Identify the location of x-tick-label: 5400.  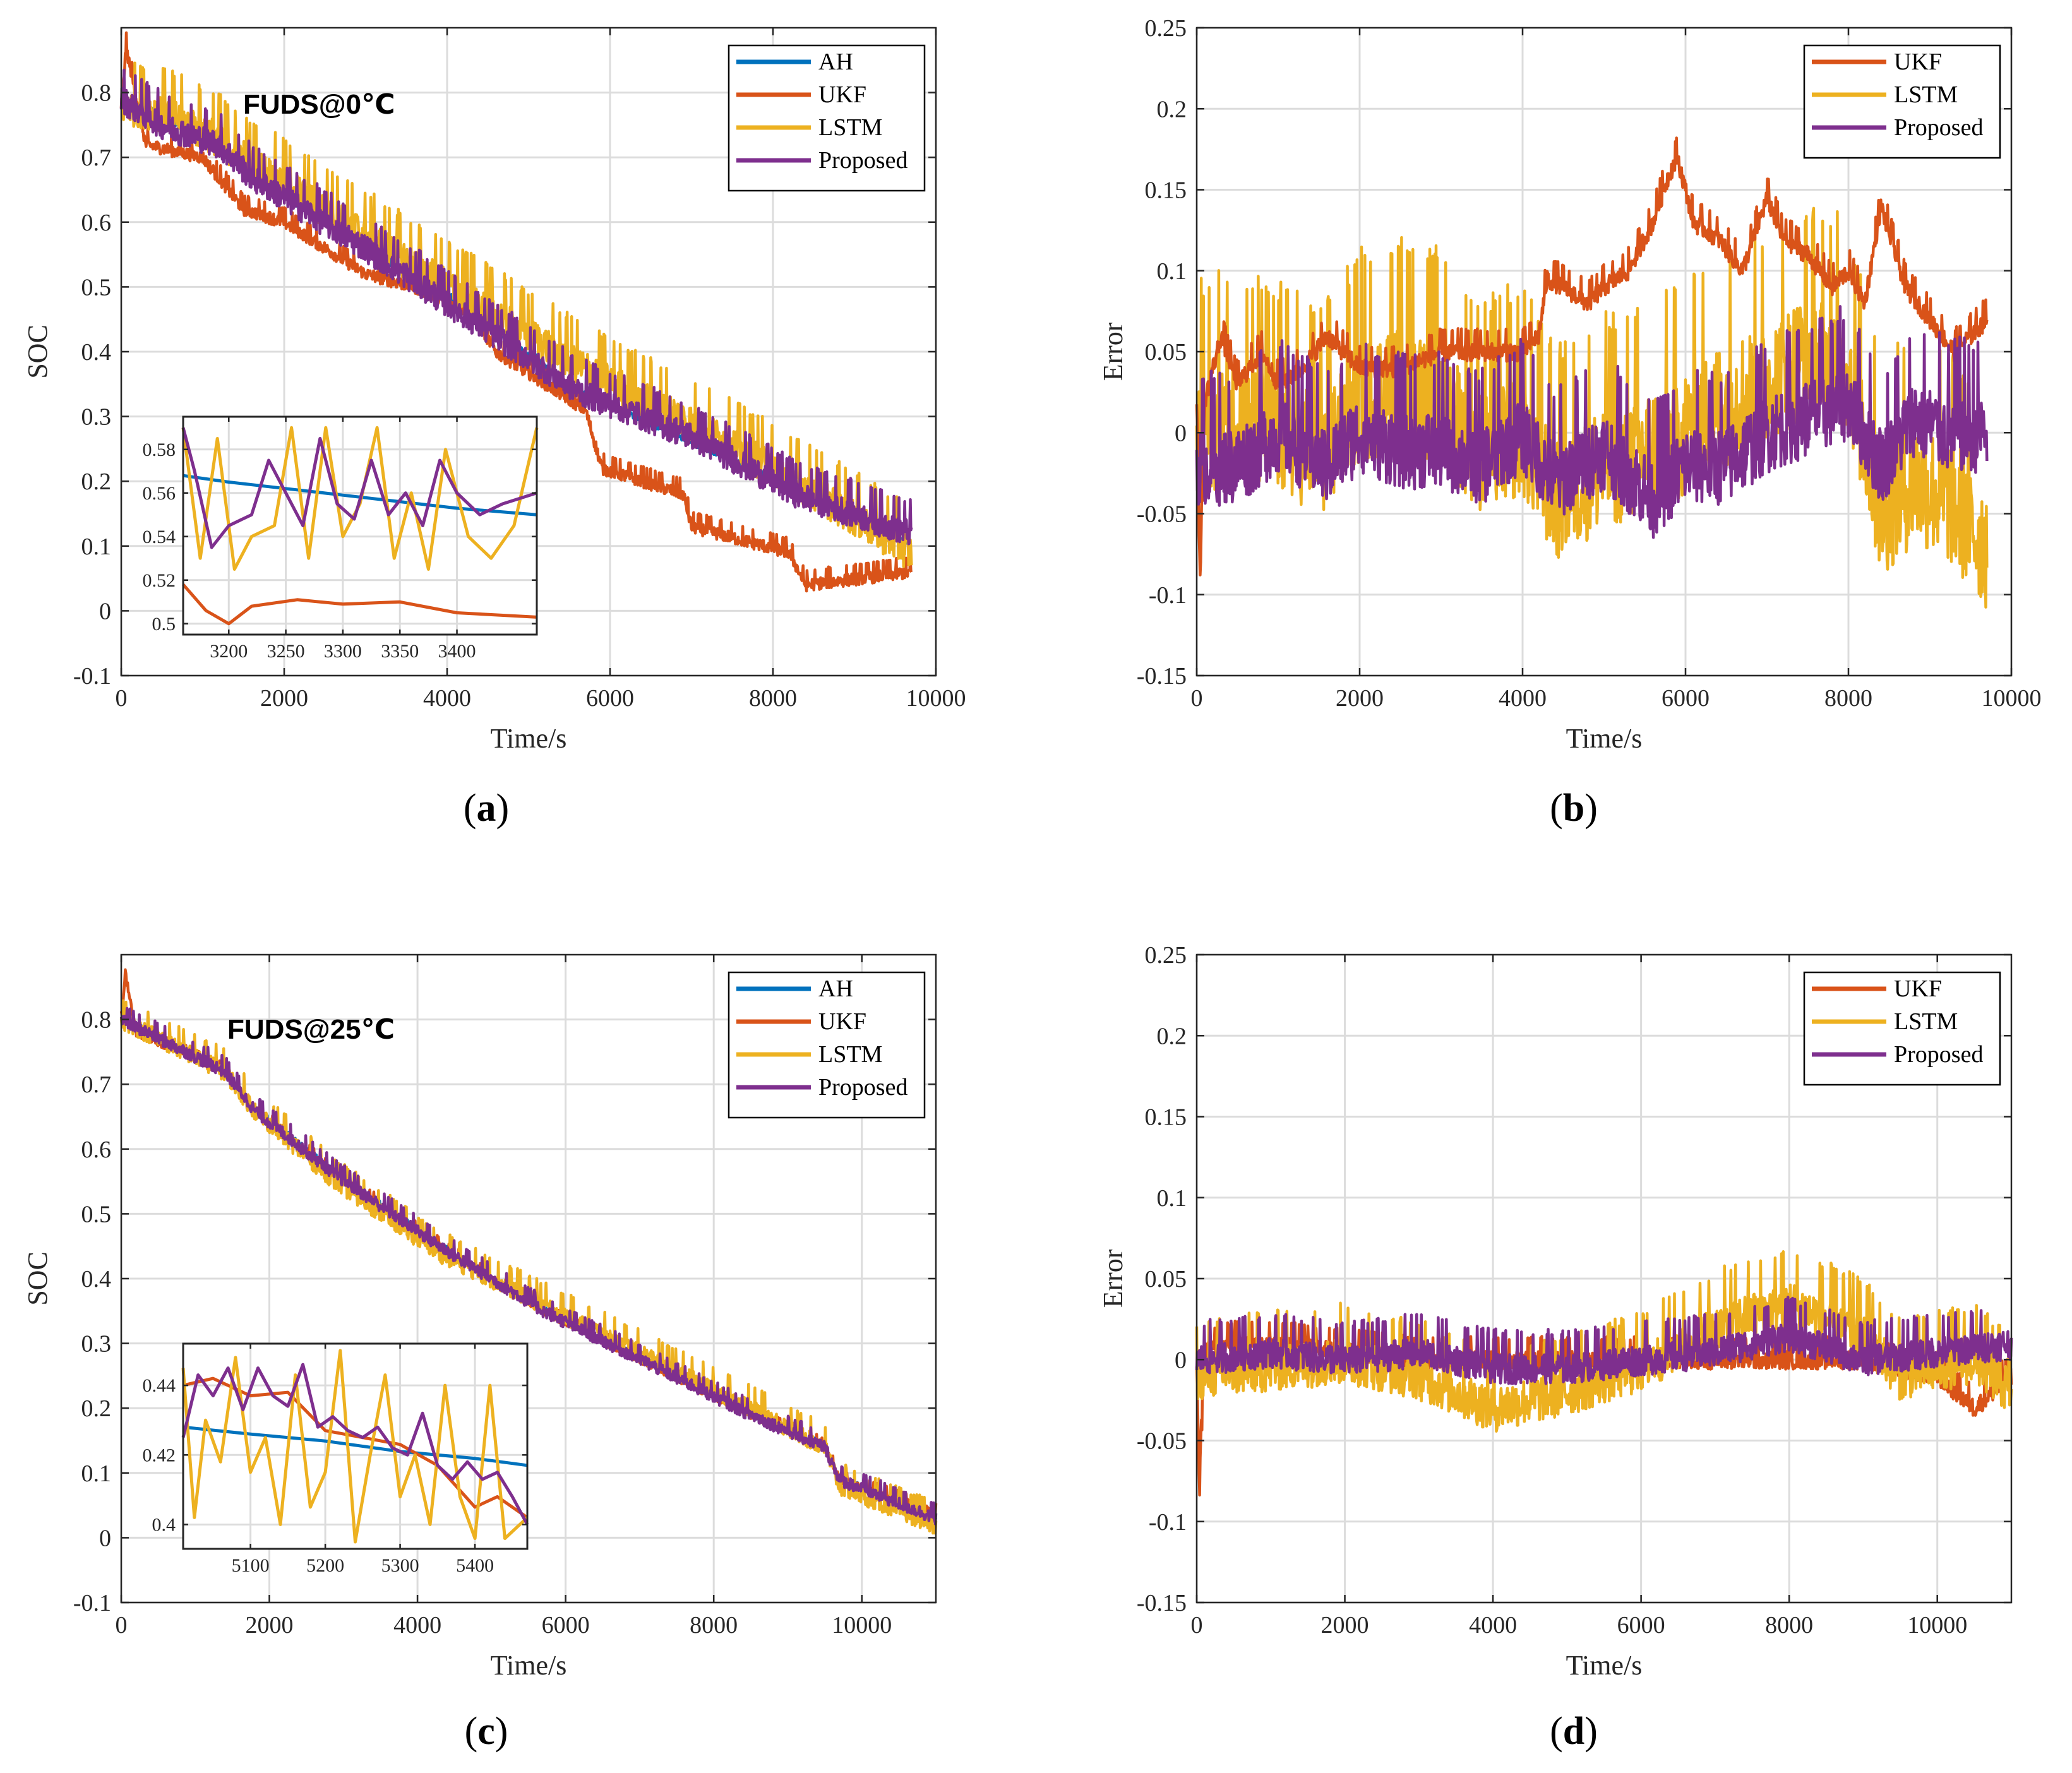
(475, 1565).